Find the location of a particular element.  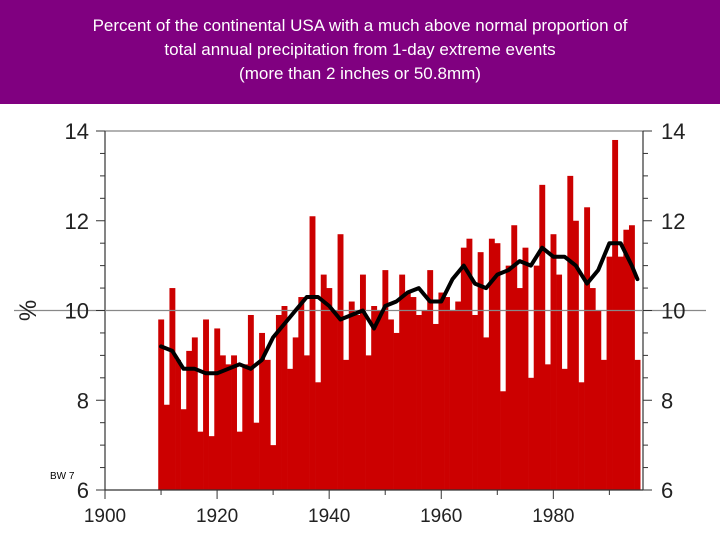

y-tick-label-right: 12 is located at coordinates (673, 221).